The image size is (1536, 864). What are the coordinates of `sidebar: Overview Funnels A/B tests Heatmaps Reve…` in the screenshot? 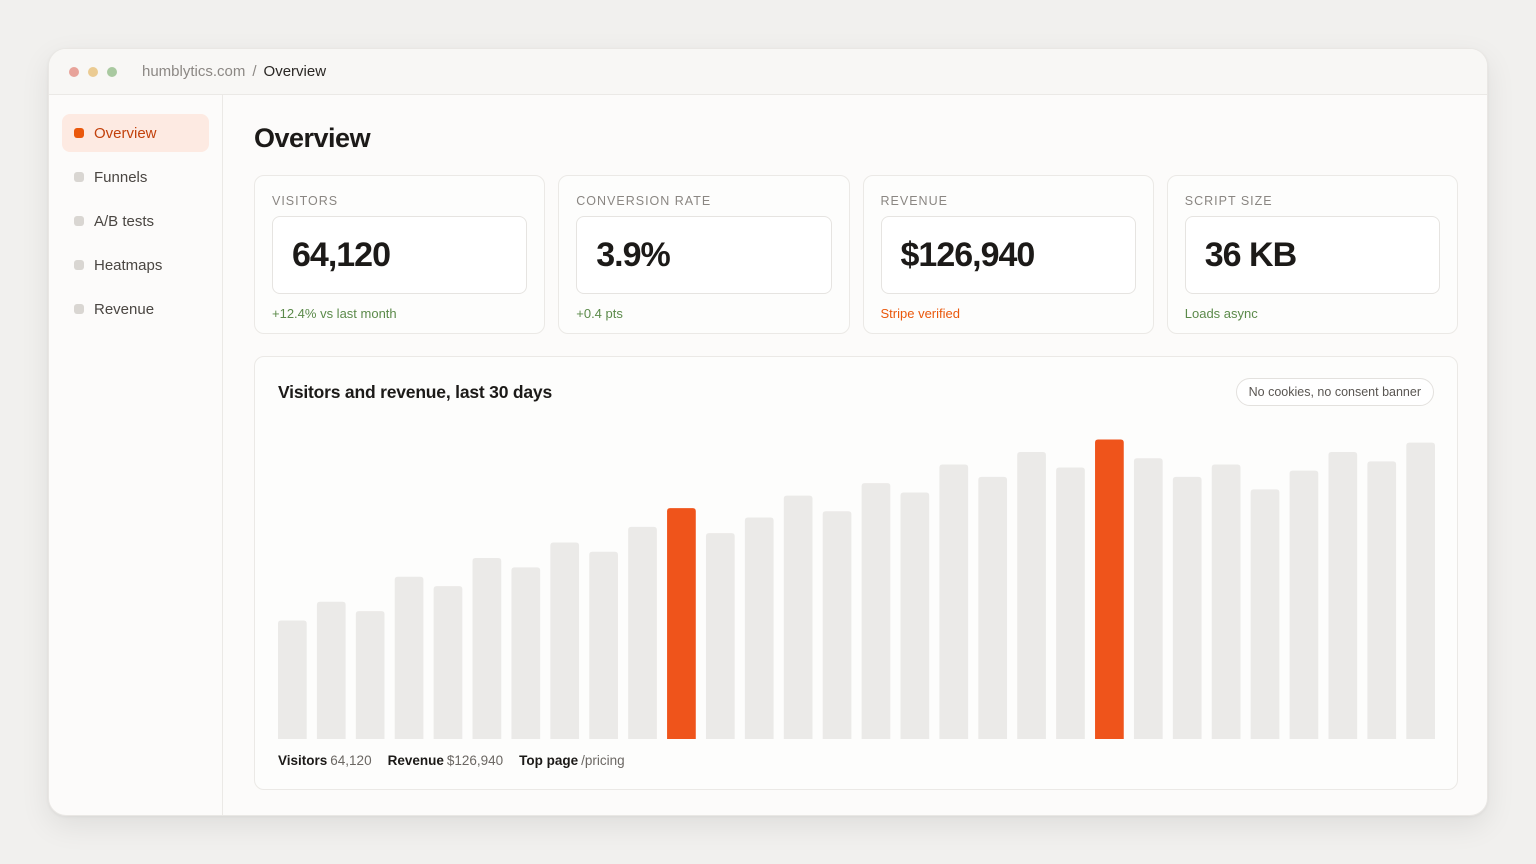 It's located at (136, 455).